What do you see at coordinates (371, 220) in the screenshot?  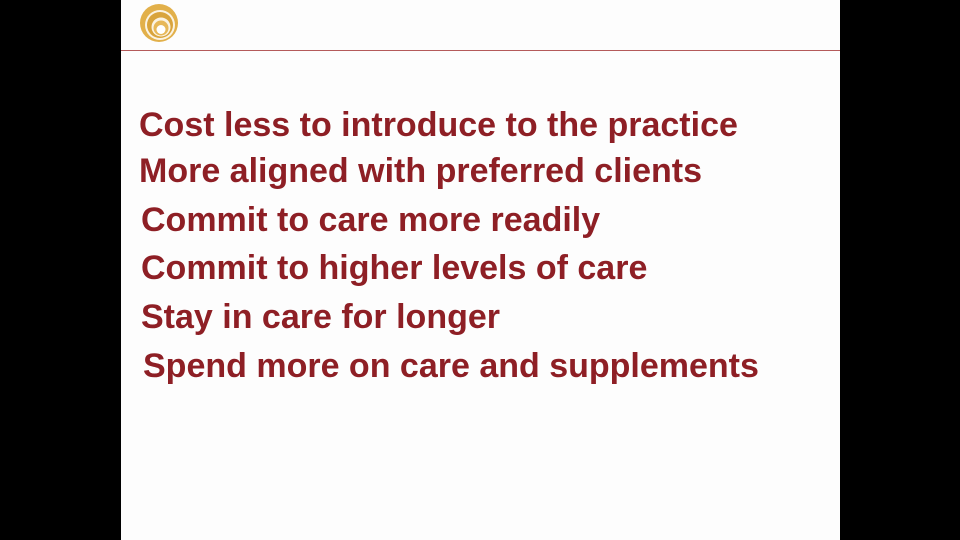 I see `bullet-line-3: Commit to care more readily` at bounding box center [371, 220].